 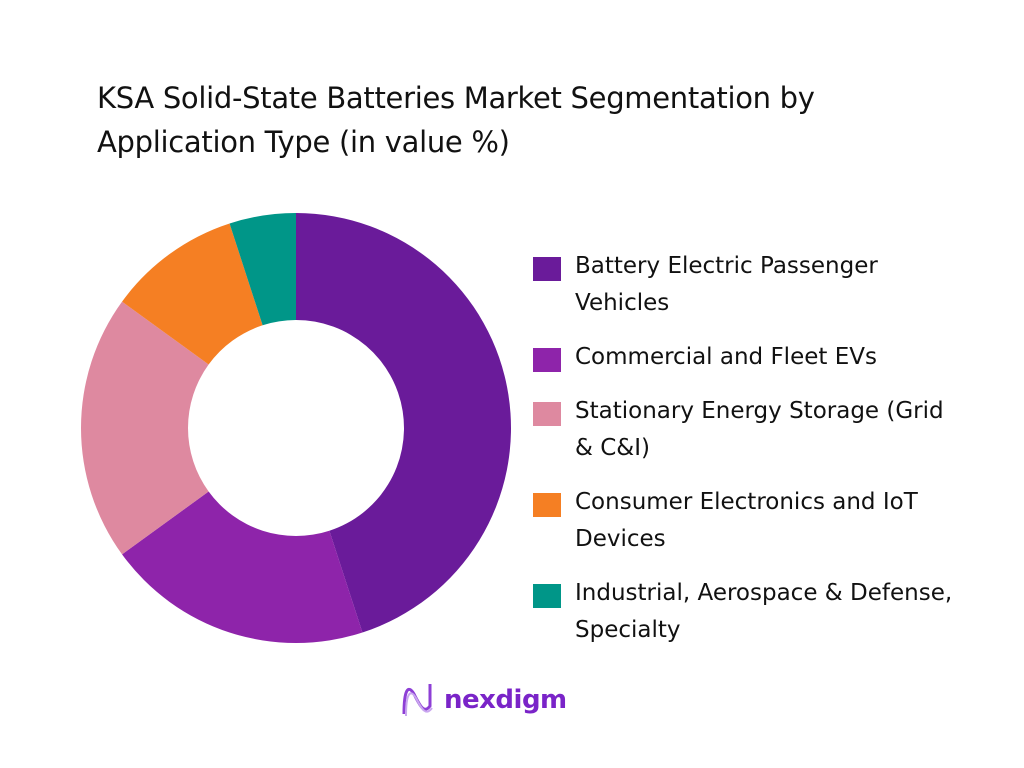 What do you see at coordinates (417, 700) in the screenshot?
I see `wave-n-icon` at bounding box center [417, 700].